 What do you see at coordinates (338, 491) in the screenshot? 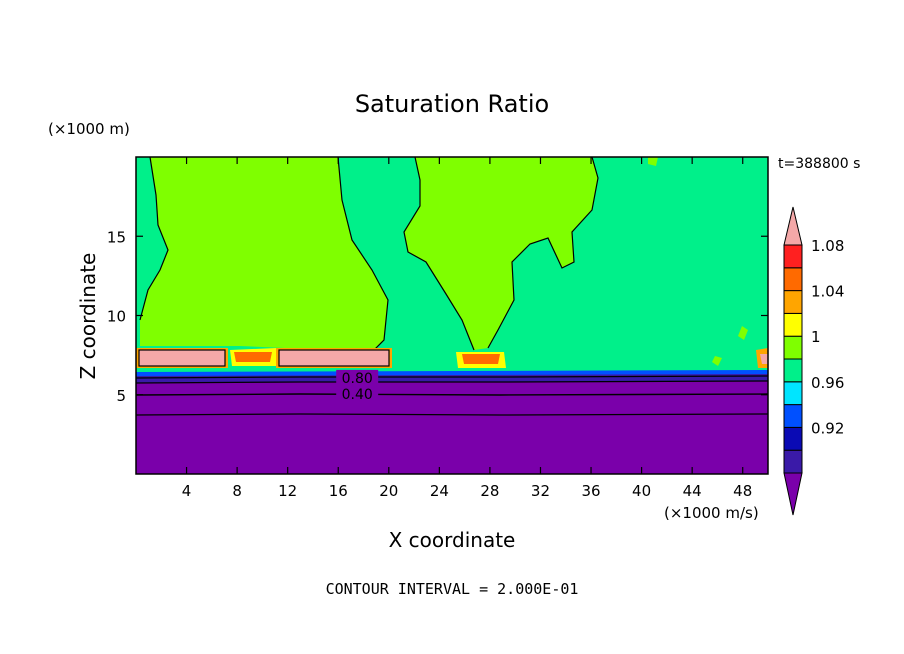
I see `x-tick-label: 16` at bounding box center [338, 491].